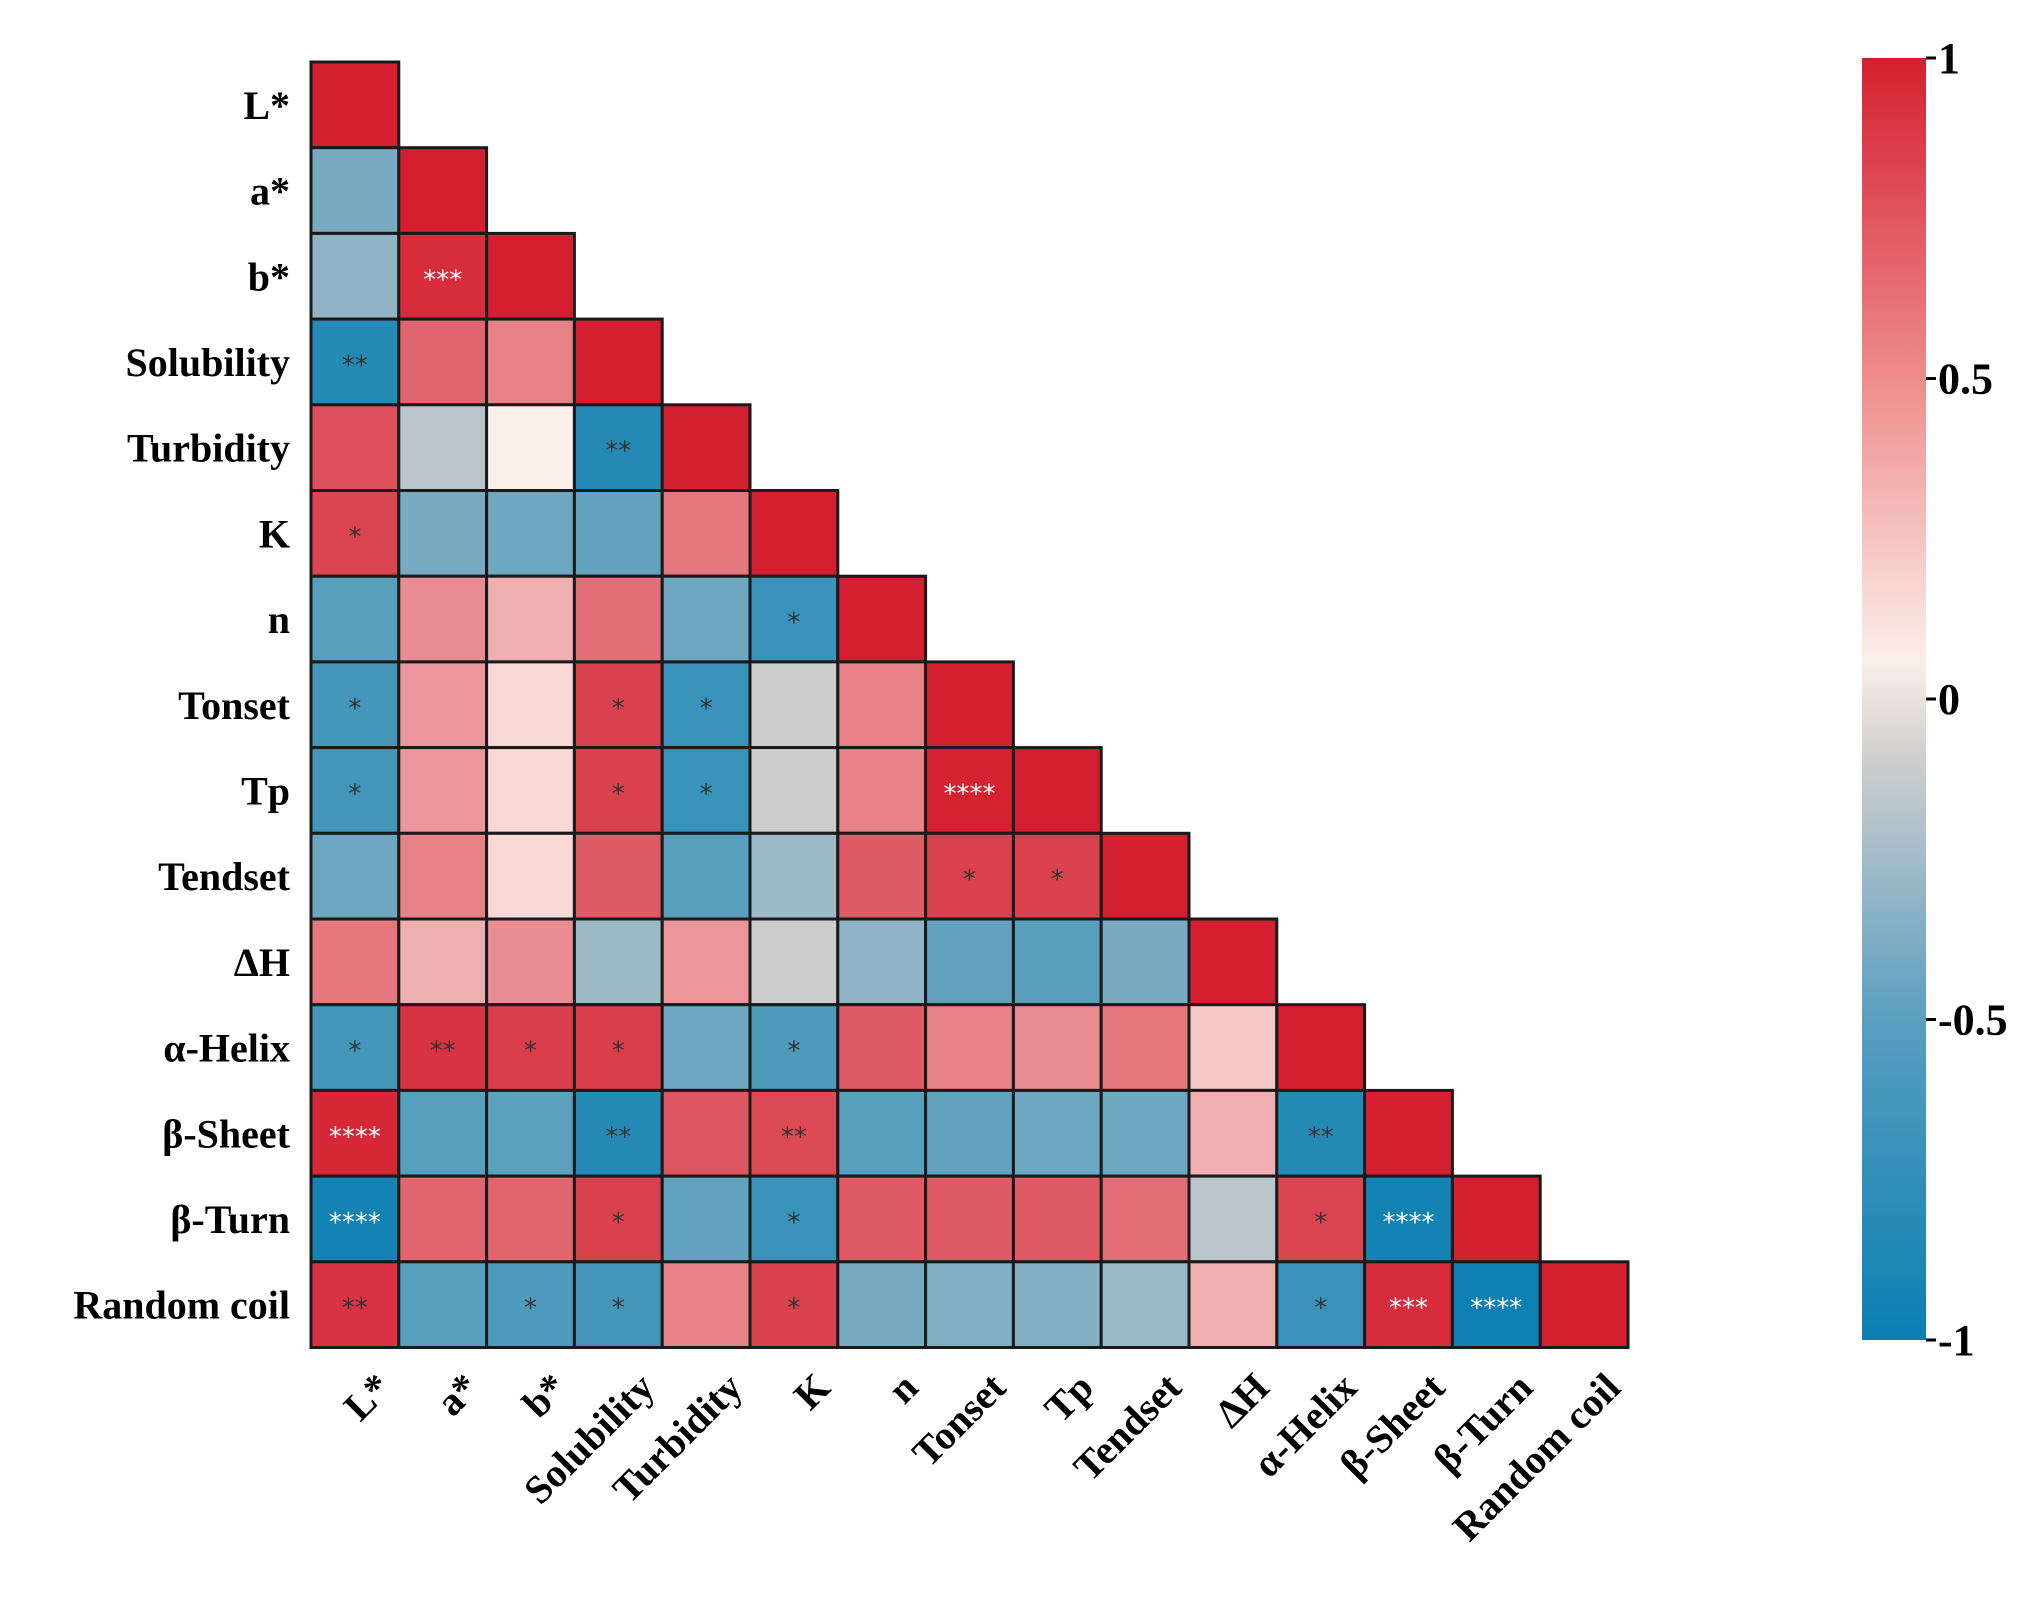 The width and height of the screenshot is (2021, 1611). What do you see at coordinates (279, 619) in the screenshot?
I see `y-tick-label: n` at bounding box center [279, 619].